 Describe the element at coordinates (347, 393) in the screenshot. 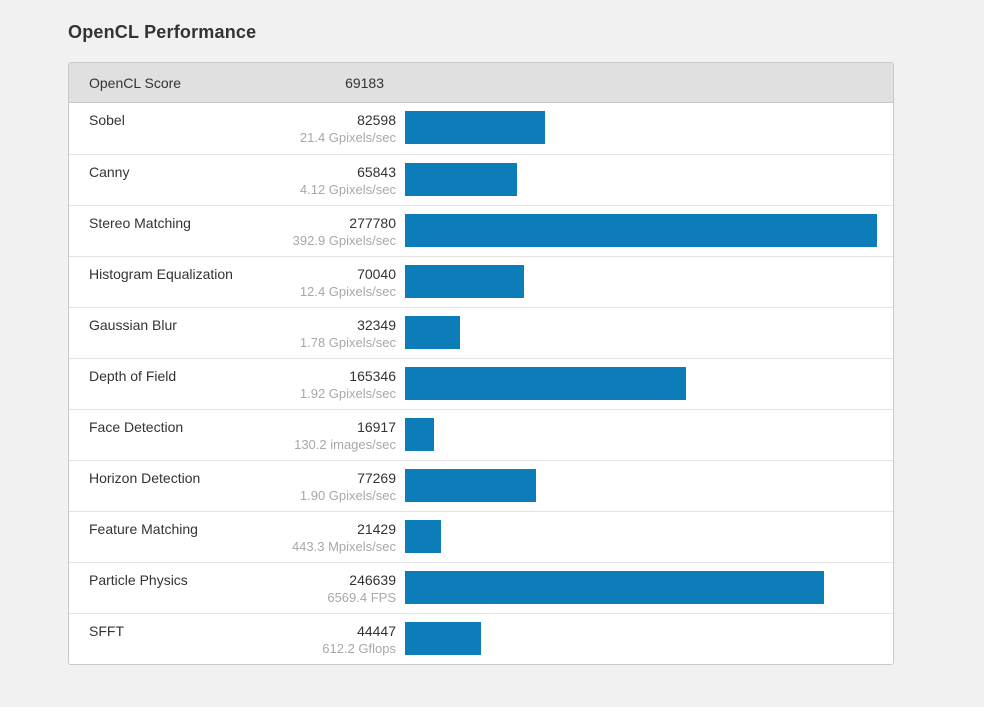

I see `test-rate: 1.92 Gpixels/sec` at that location.